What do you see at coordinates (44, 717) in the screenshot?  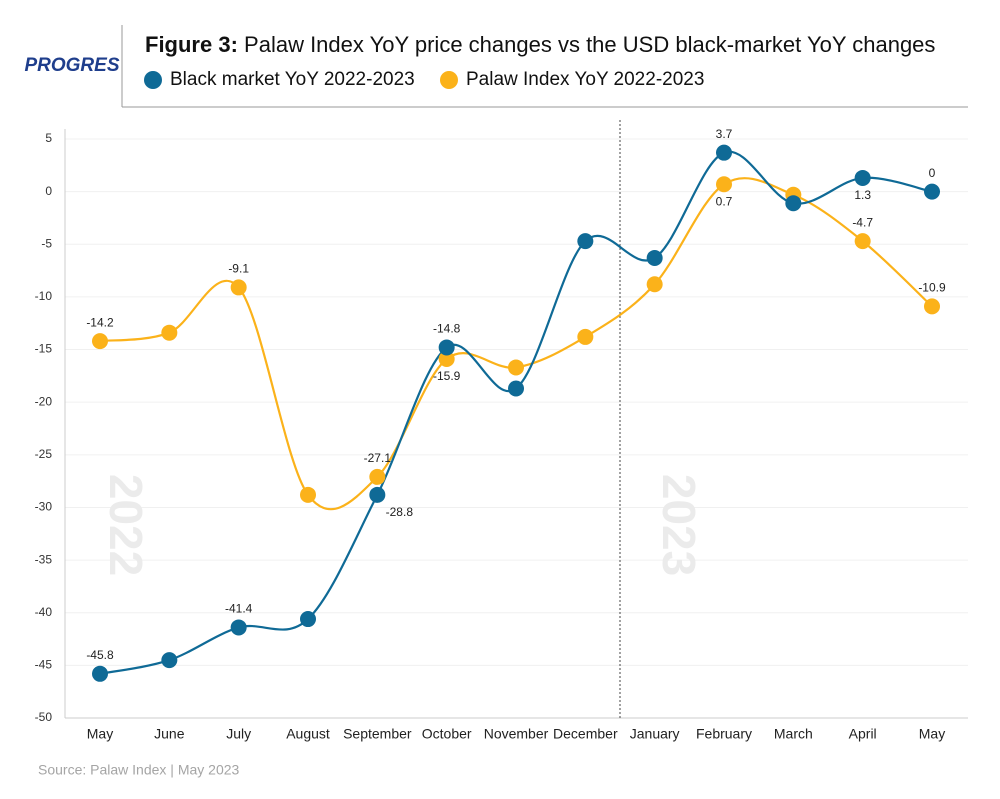 I see `y-tick-label: -50` at bounding box center [44, 717].